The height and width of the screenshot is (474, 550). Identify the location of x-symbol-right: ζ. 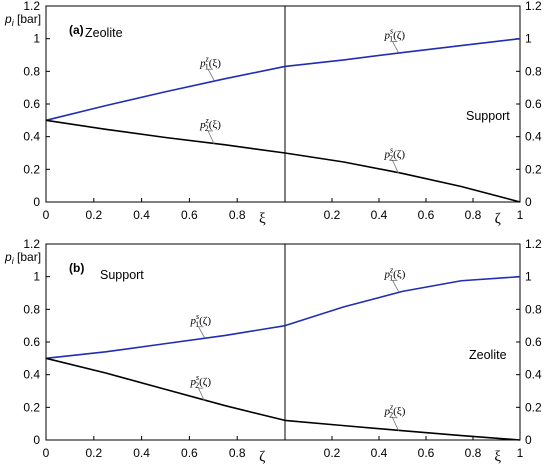
(498, 219).